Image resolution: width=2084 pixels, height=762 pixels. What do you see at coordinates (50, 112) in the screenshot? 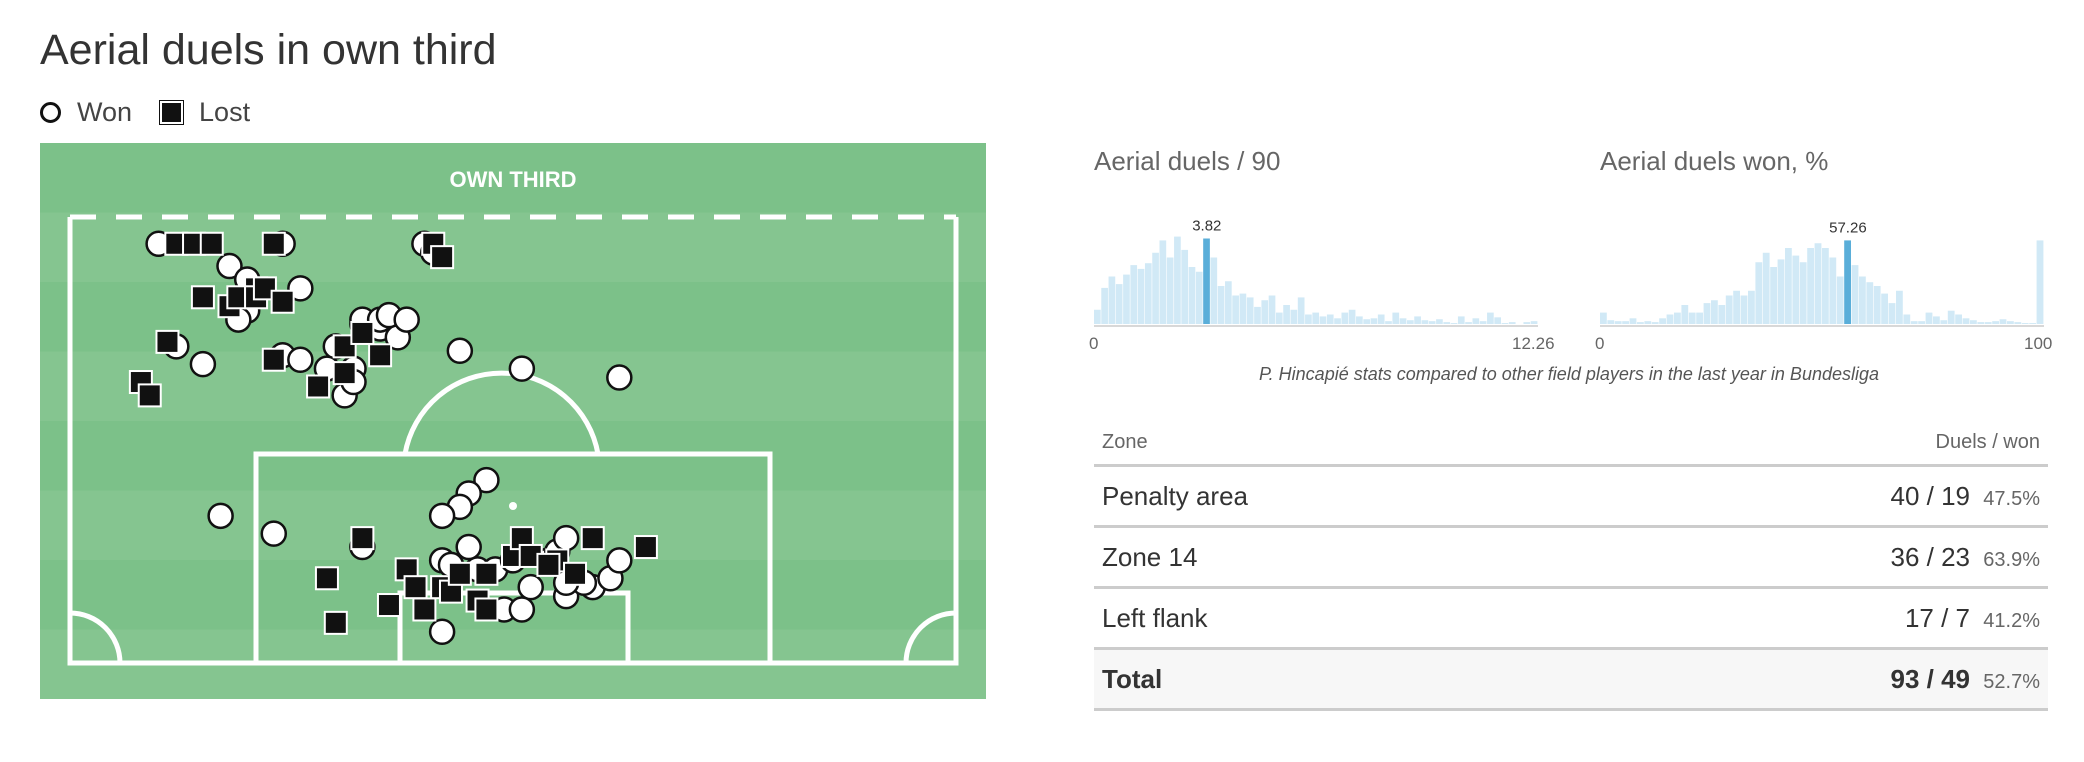
I see `won-circle-icon` at bounding box center [50, 112].